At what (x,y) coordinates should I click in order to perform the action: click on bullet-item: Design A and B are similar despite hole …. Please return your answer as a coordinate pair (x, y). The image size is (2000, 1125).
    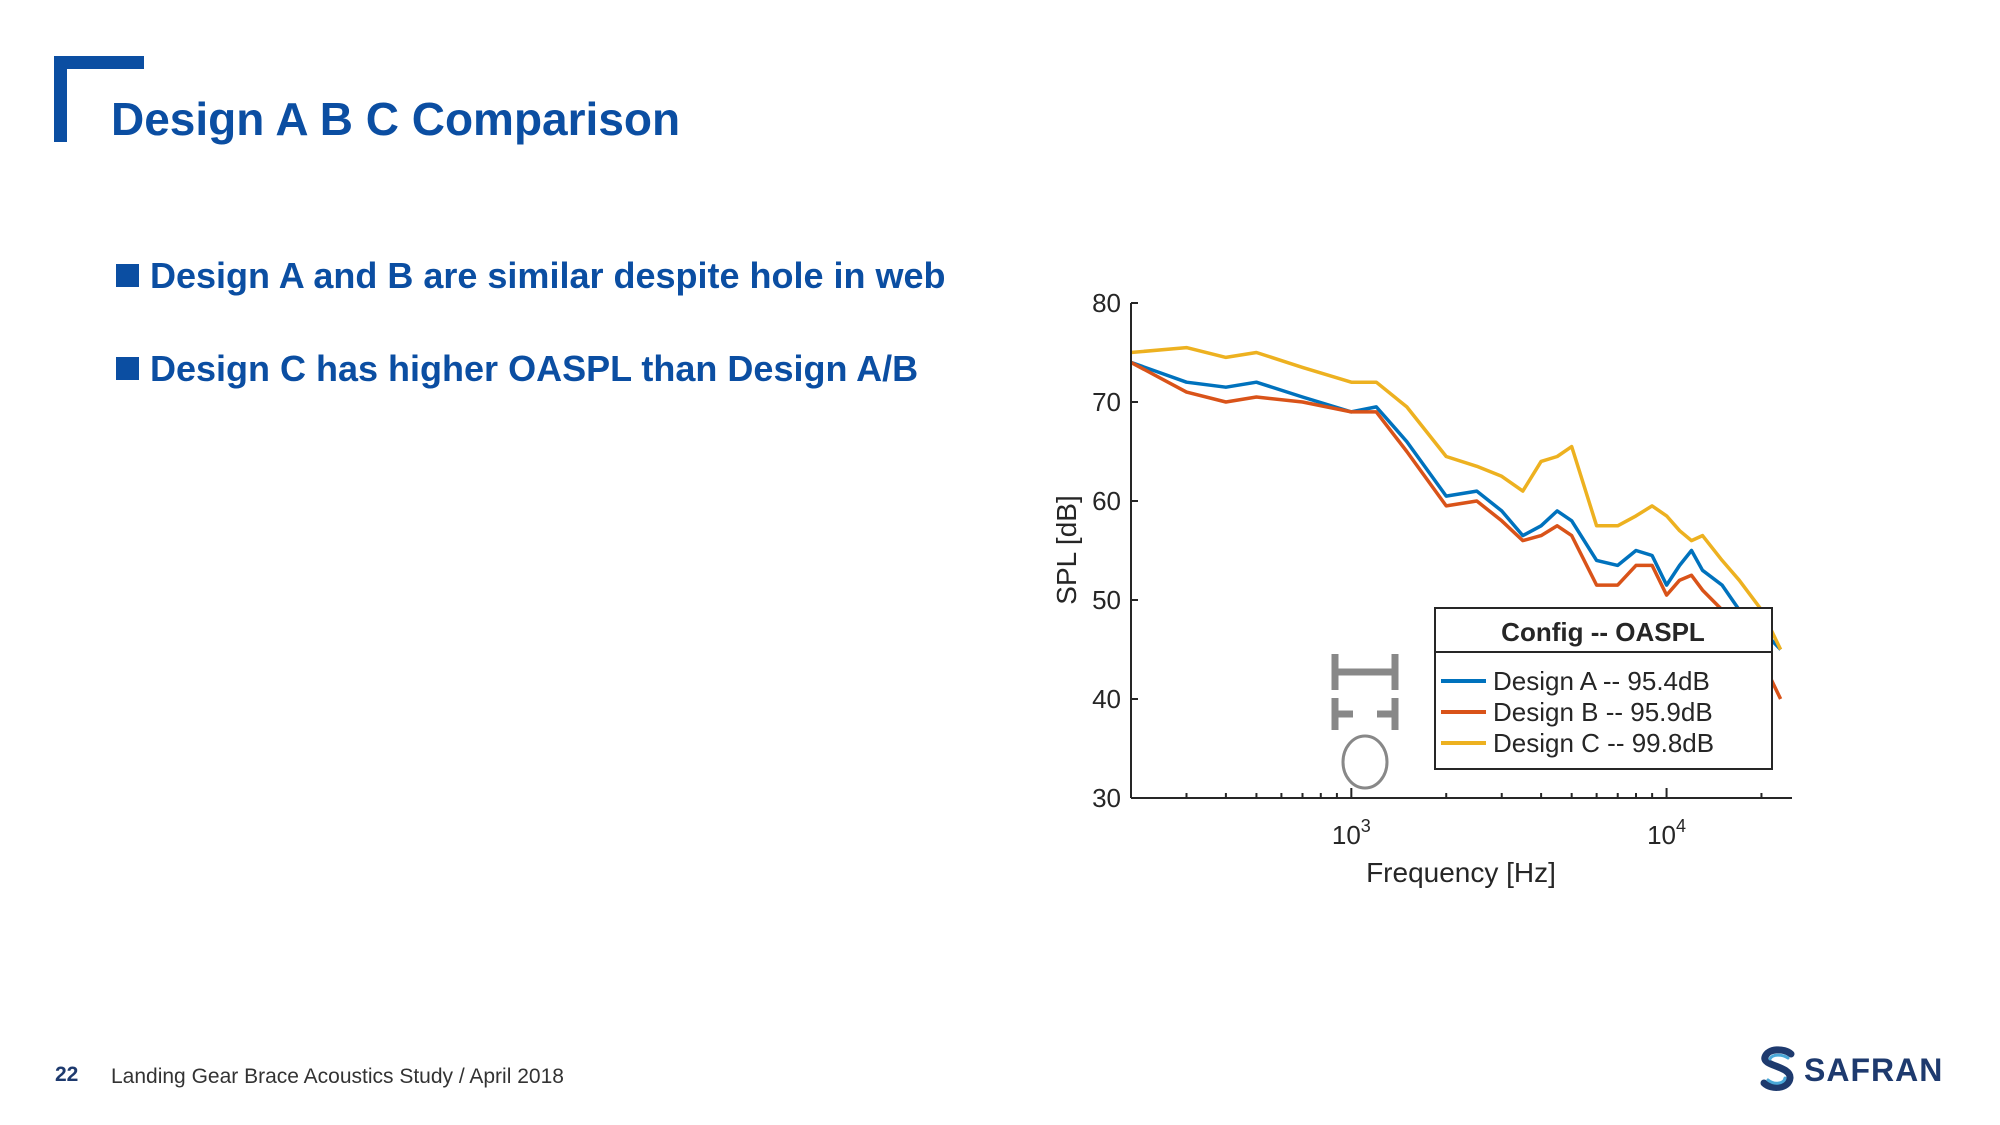
    Looking at the image, I should click on (534, 275).